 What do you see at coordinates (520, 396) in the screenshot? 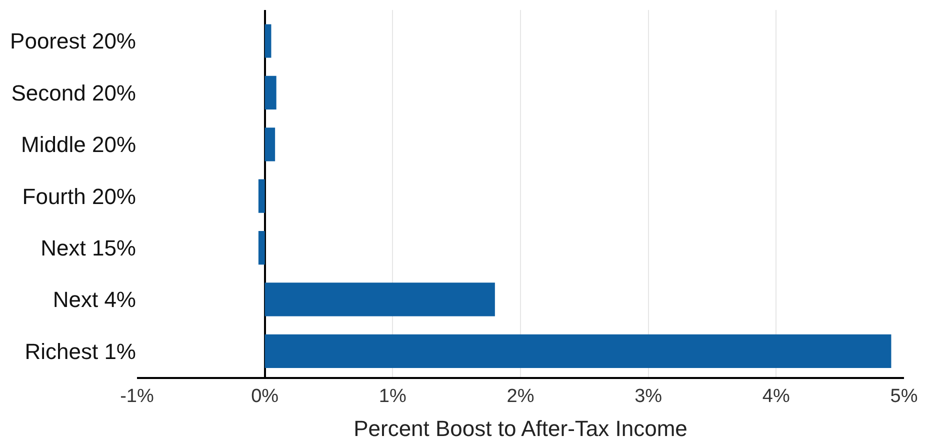
I see `x-tick-label: 2%` at bounding box center [520, 396].